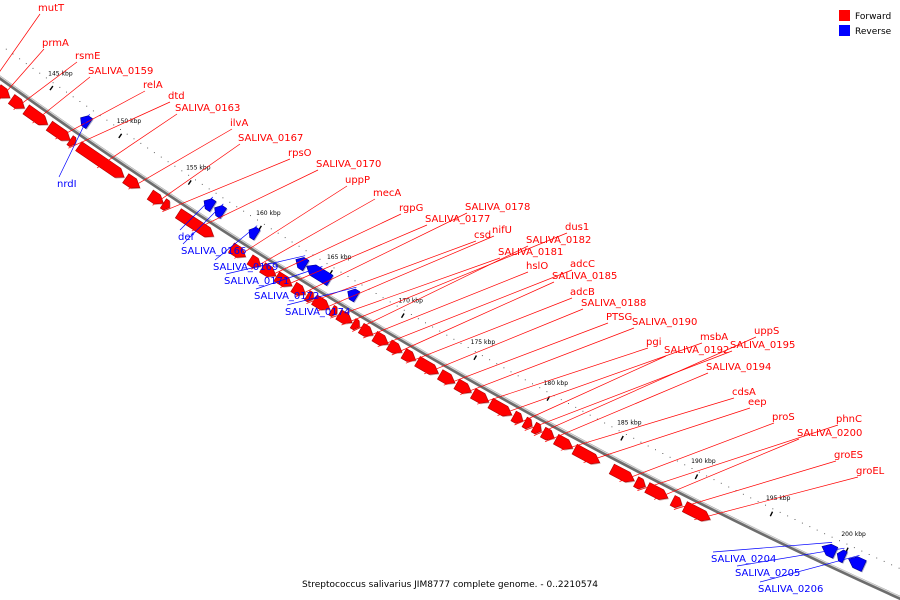 This screenshot has height=600, width=900. I want to click on tick-label: 165 kbp, so click(339, 257).